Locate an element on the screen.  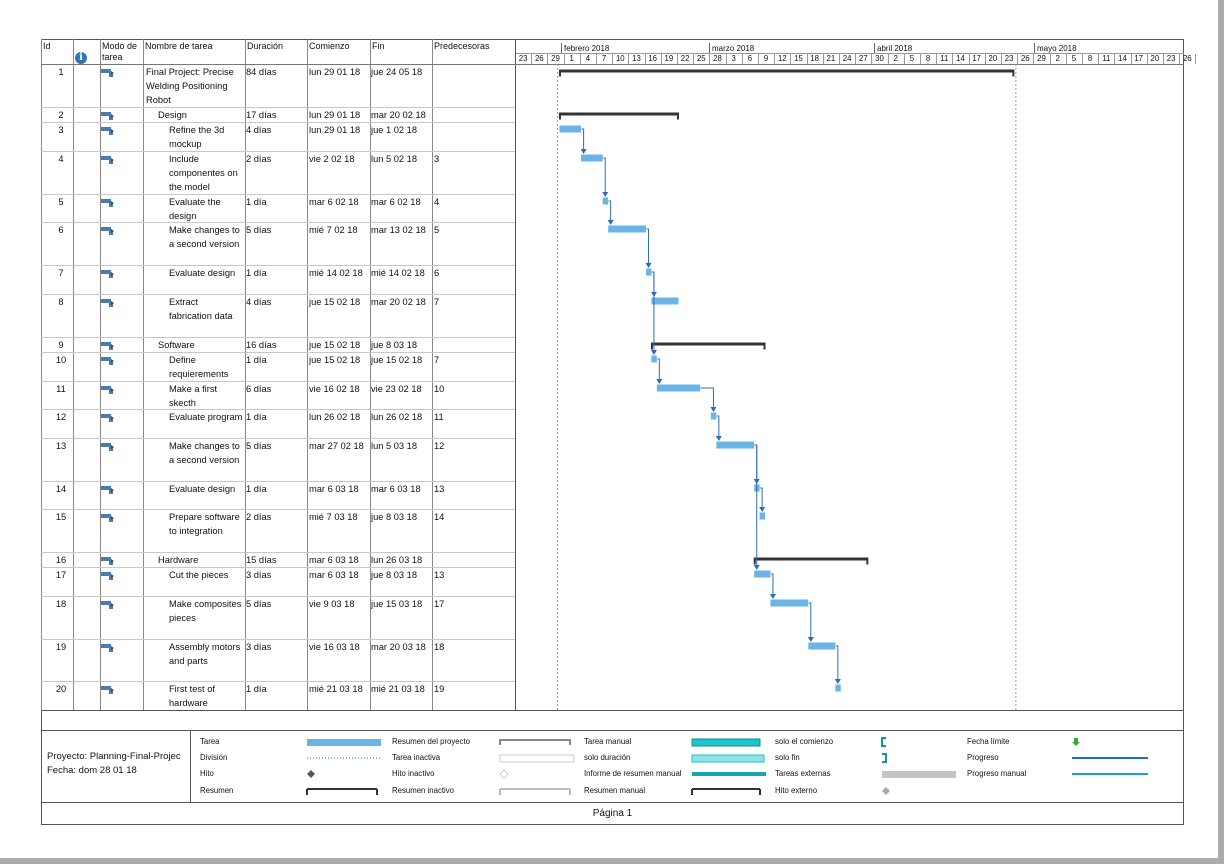
header-name: Nombre de tarea is located at coordinates (179, 46).